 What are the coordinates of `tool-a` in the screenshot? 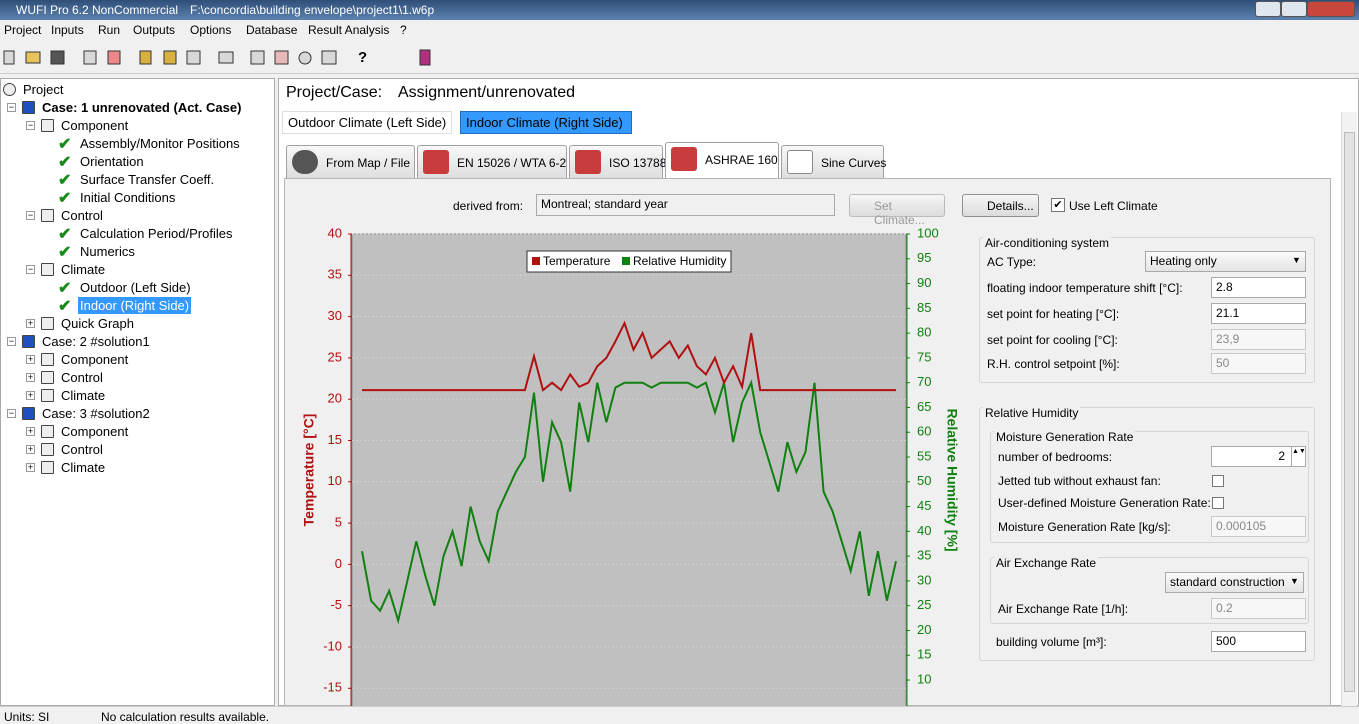 It's located at (90, 57).